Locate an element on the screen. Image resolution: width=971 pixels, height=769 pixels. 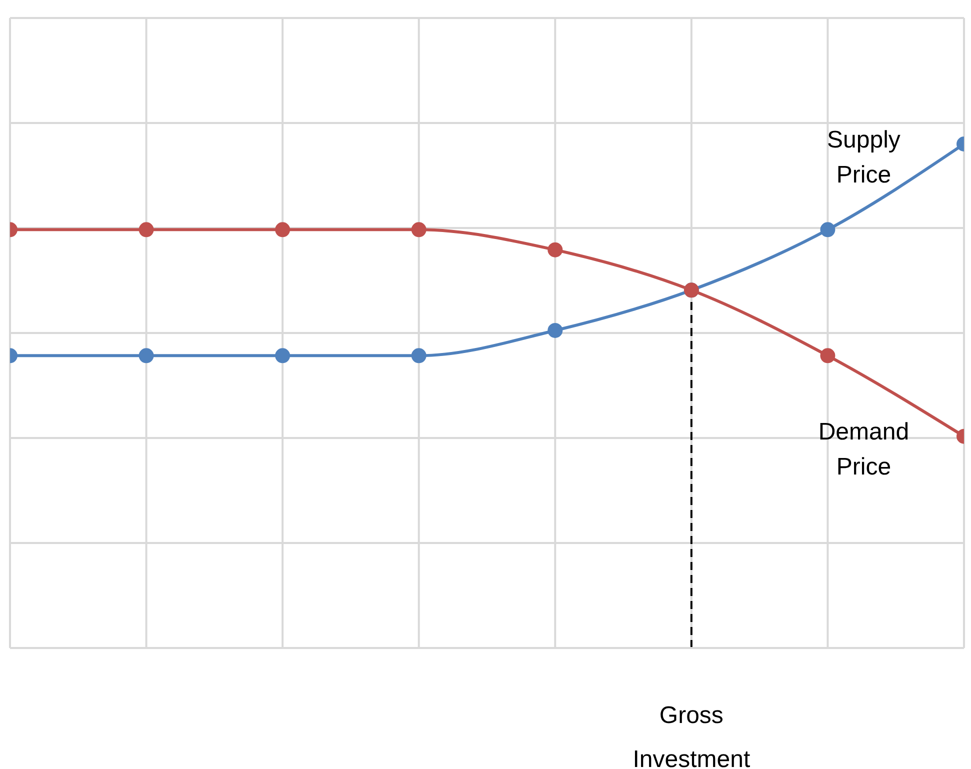
series-label: Supply Price is located at coordinates (863, 157).